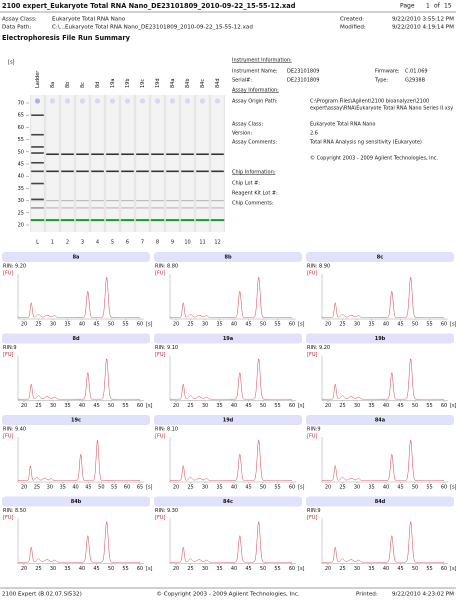 The image size is (456, 600). Describe the element at coordinates (423, 595) in the screenshot. I see `printed: 9/22/2010 4:23:02 PM` at that location.